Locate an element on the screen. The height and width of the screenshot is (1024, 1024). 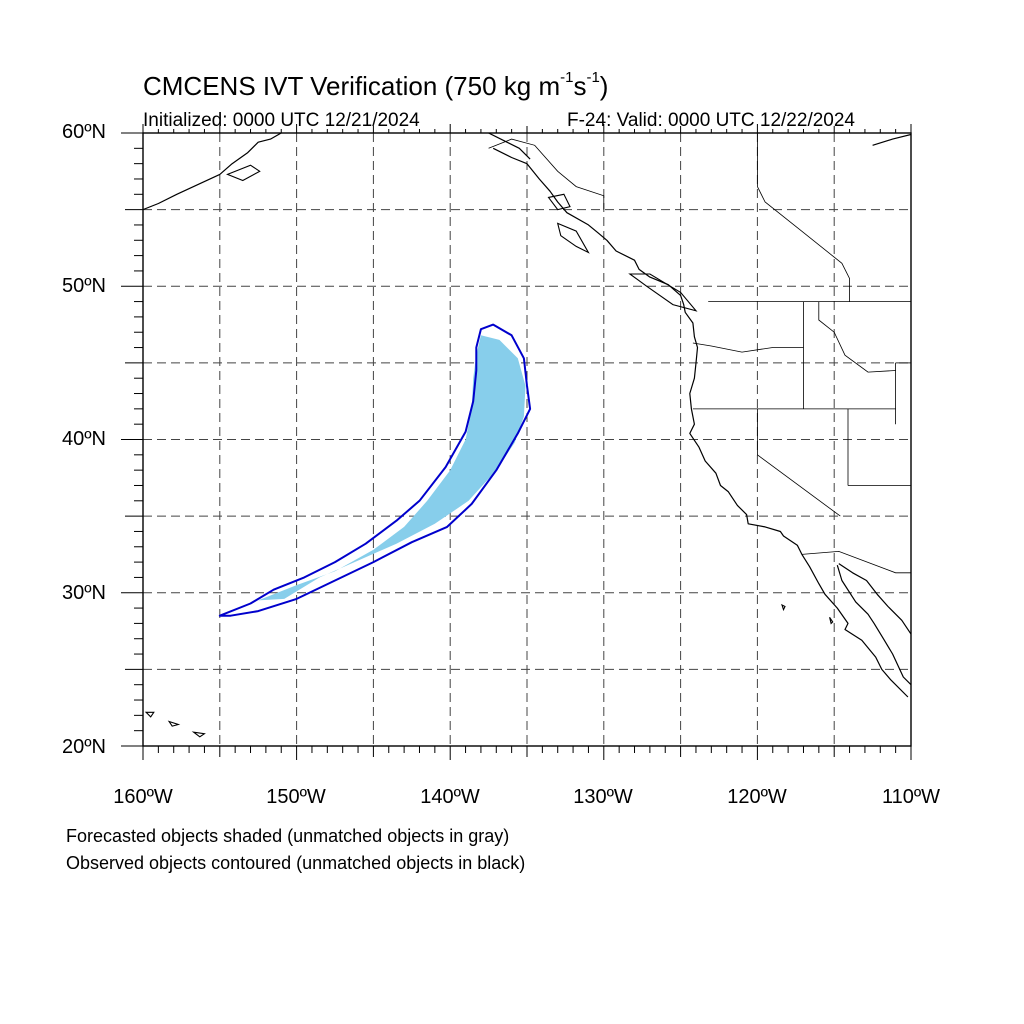
coast-canada-north is located at coordinates (509, 146).